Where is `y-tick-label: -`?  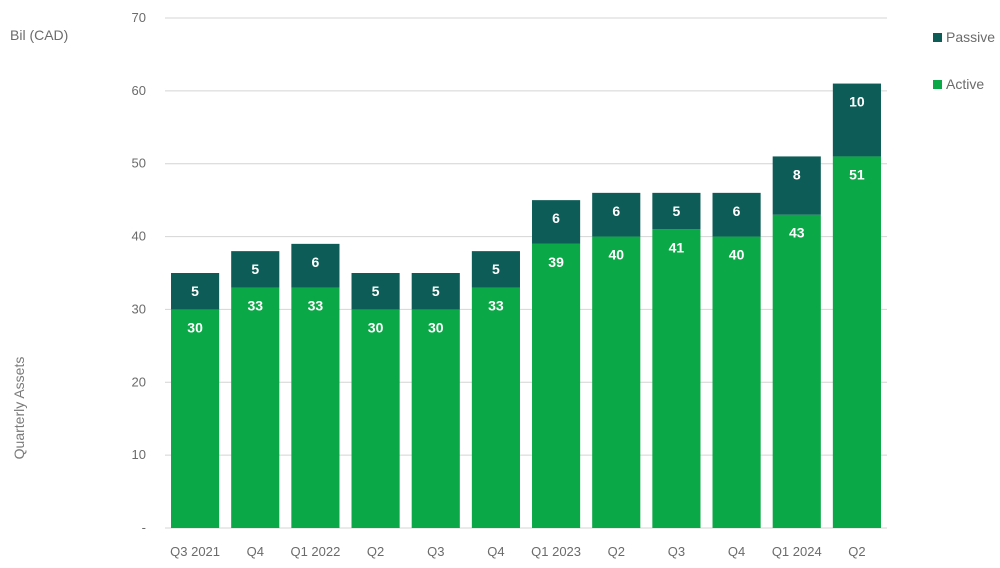
y-tick-label: - is located at coordinates (144, 527).